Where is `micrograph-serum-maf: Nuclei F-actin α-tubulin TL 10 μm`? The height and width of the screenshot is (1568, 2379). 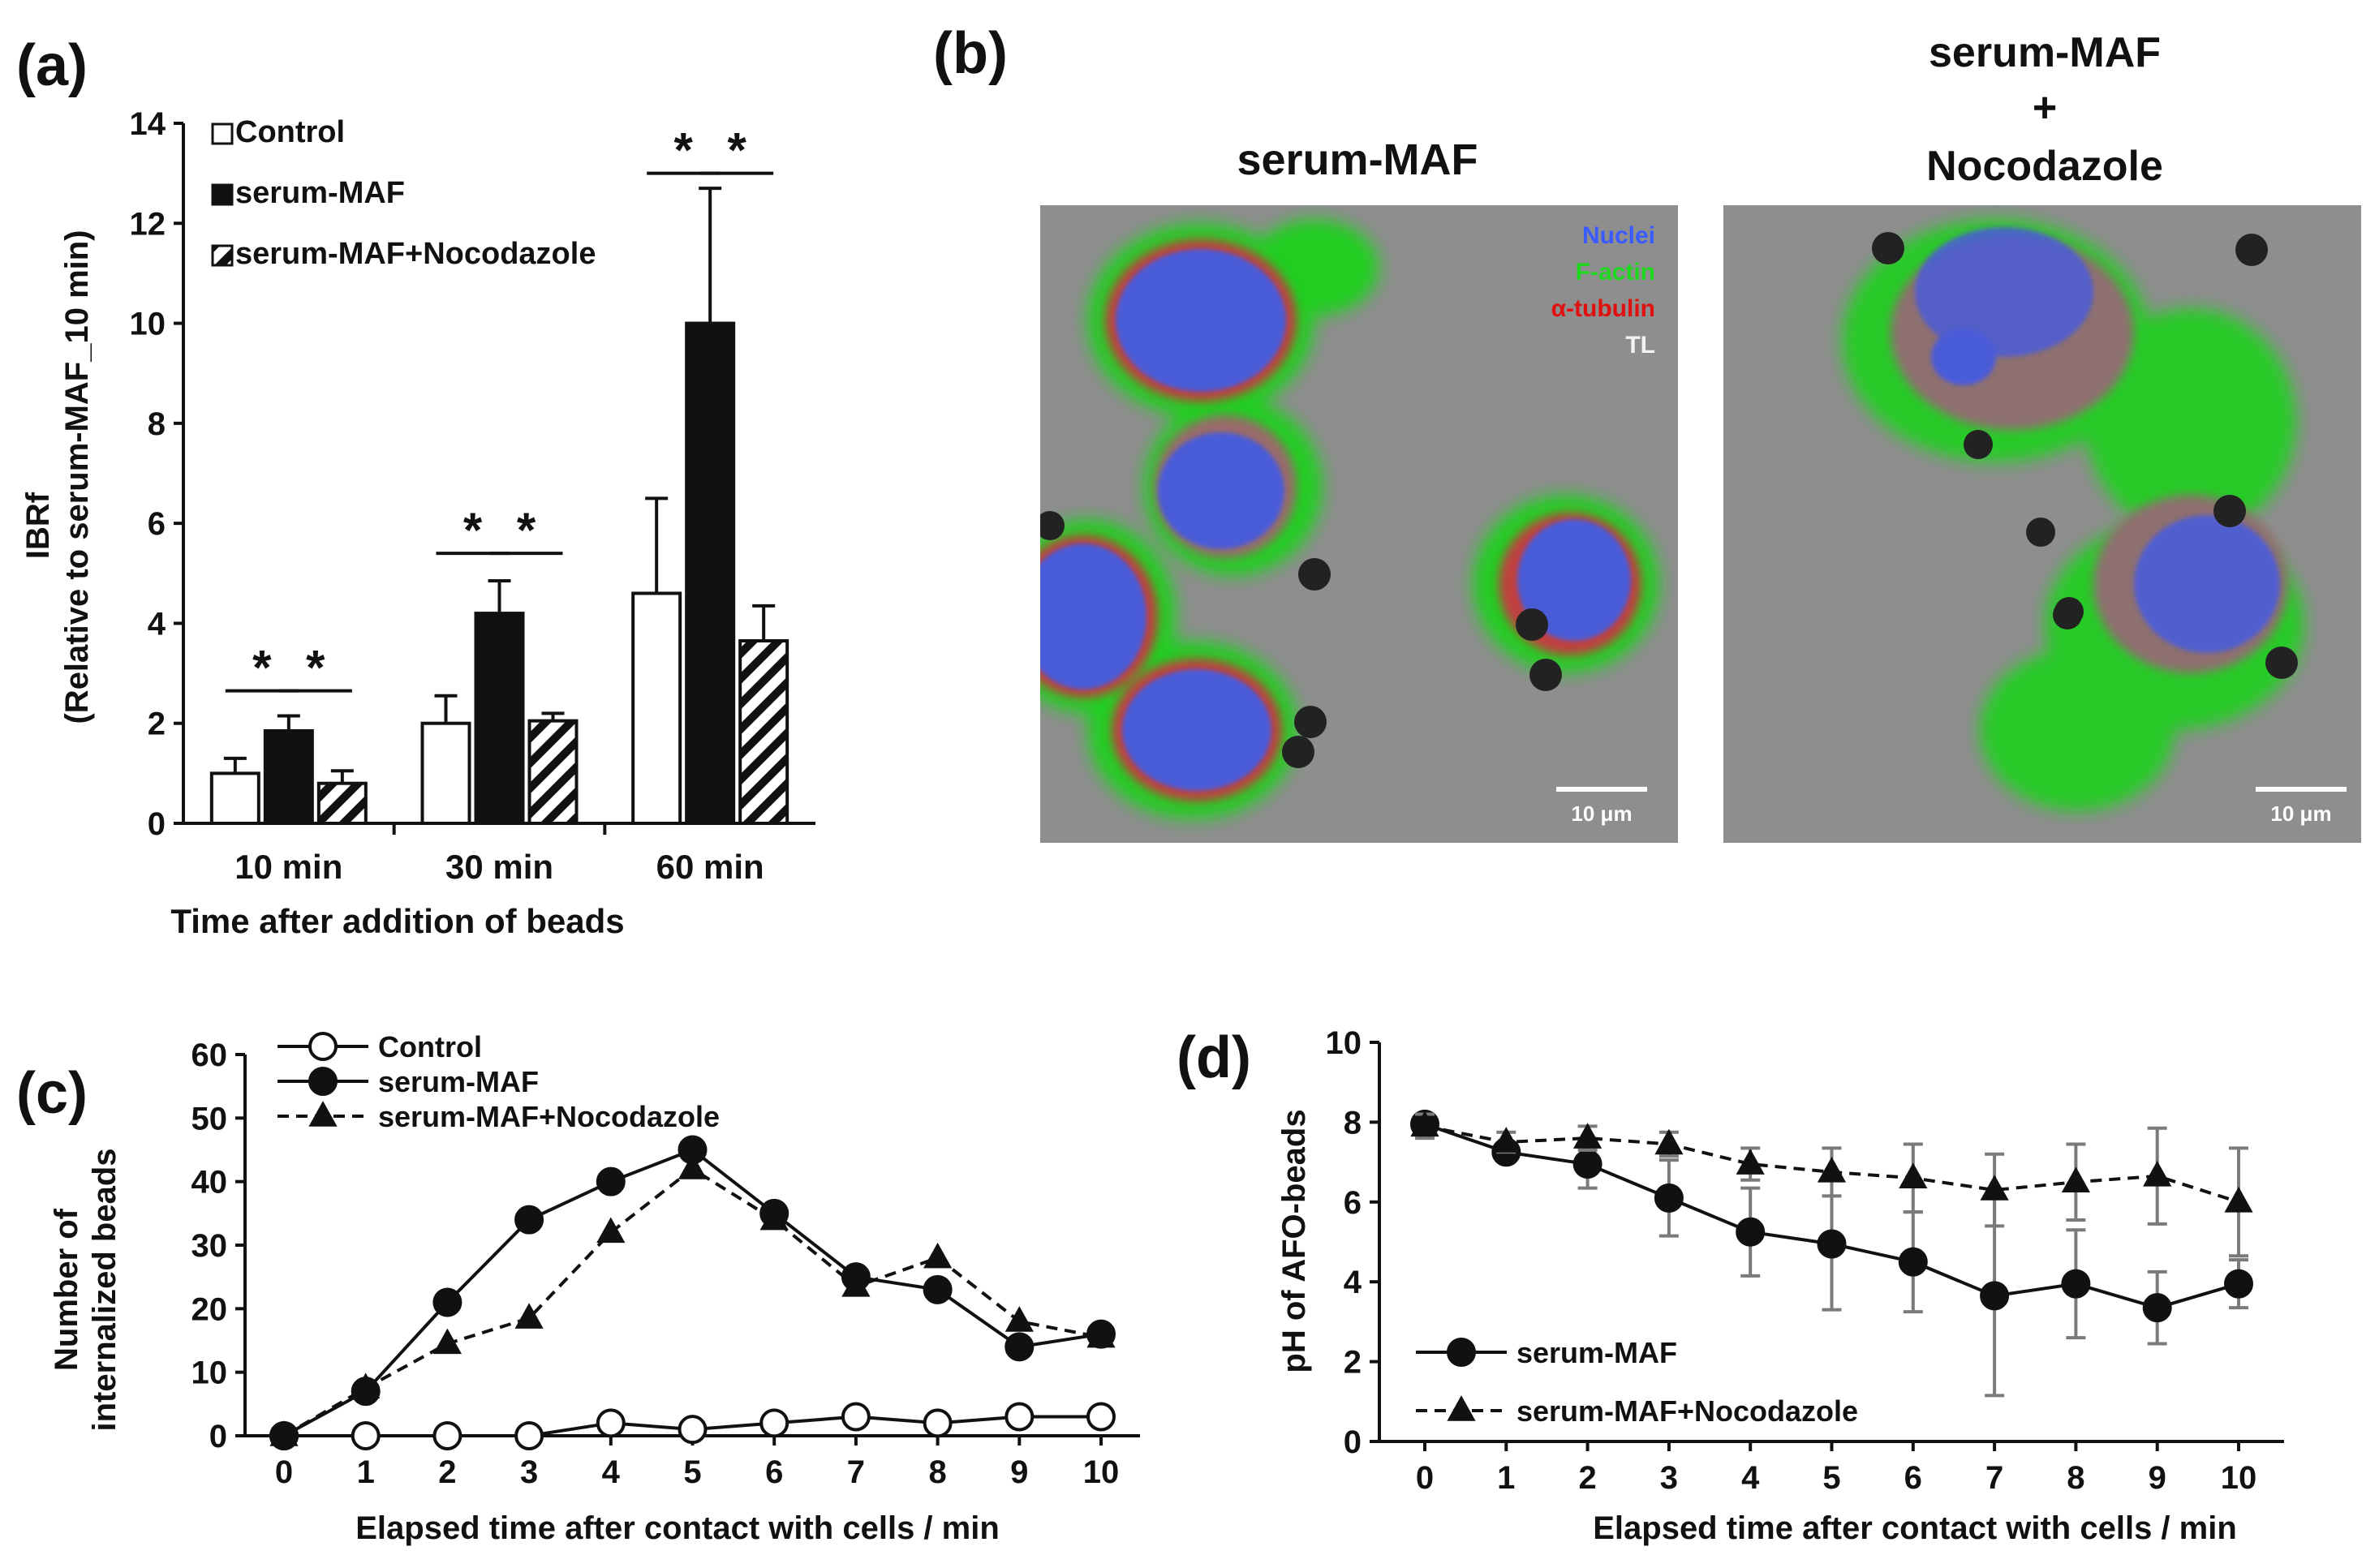 micrograph-serum-maf: Nuclei F-actin α-tubulin TL 10 μm is located at coordinates (1359, 524).